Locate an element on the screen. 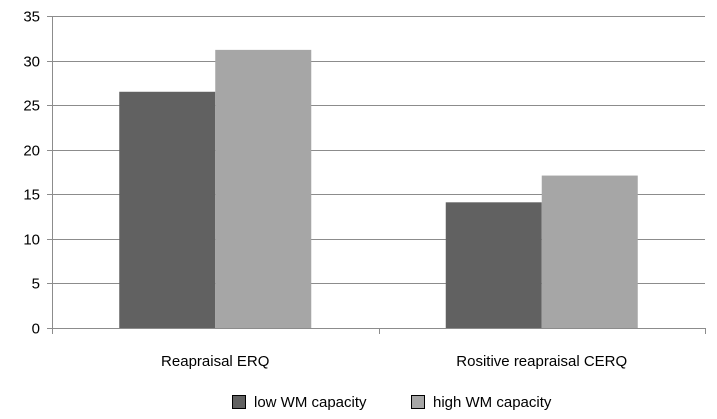 This screenshot has width=717, height=419. legend-swatch-high-wm is located at coordinates (418, 402).